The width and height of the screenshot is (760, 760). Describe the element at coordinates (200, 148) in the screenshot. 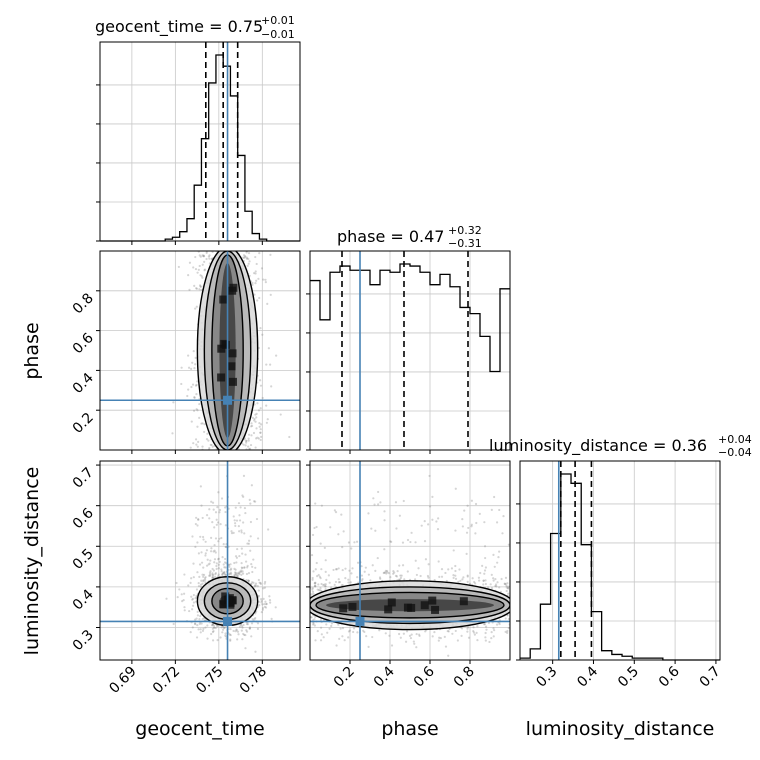

I see `histogram-line-geocent_time` at that location.